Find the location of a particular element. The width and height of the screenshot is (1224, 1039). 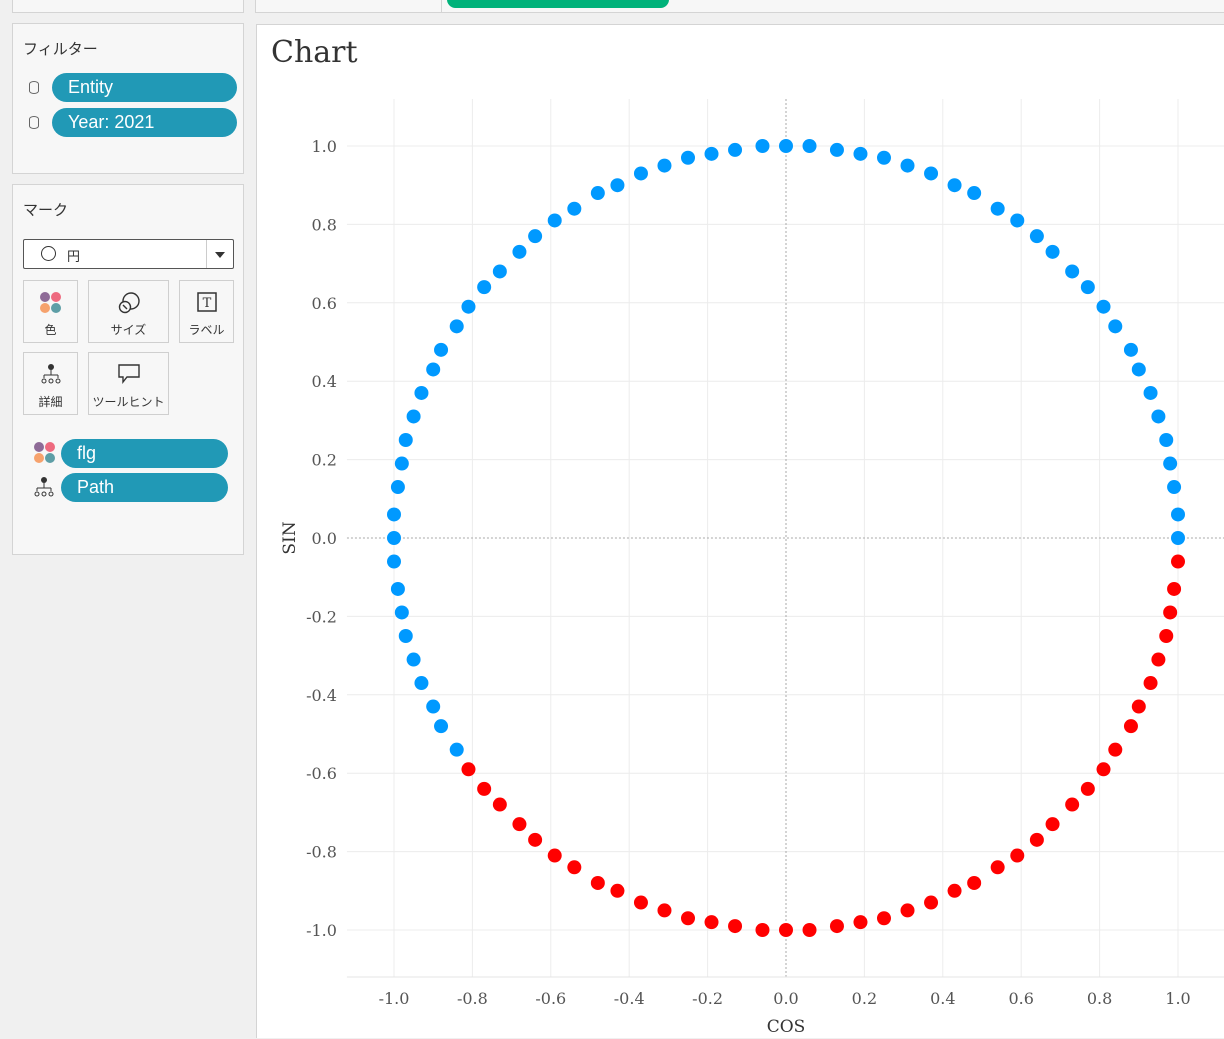

color-card: 色 is located at coordinates (50, 311).